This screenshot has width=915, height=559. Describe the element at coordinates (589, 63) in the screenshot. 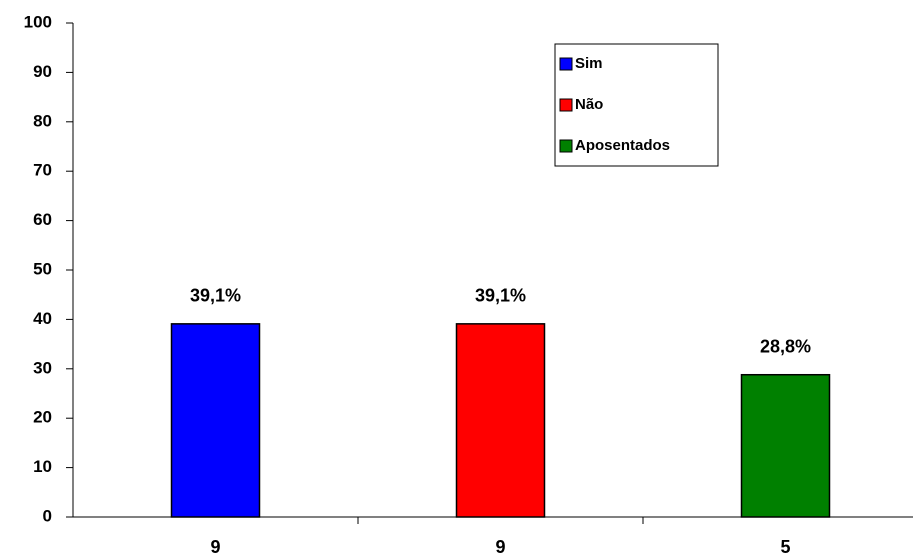

I see `legend-label: Sim` at that location.